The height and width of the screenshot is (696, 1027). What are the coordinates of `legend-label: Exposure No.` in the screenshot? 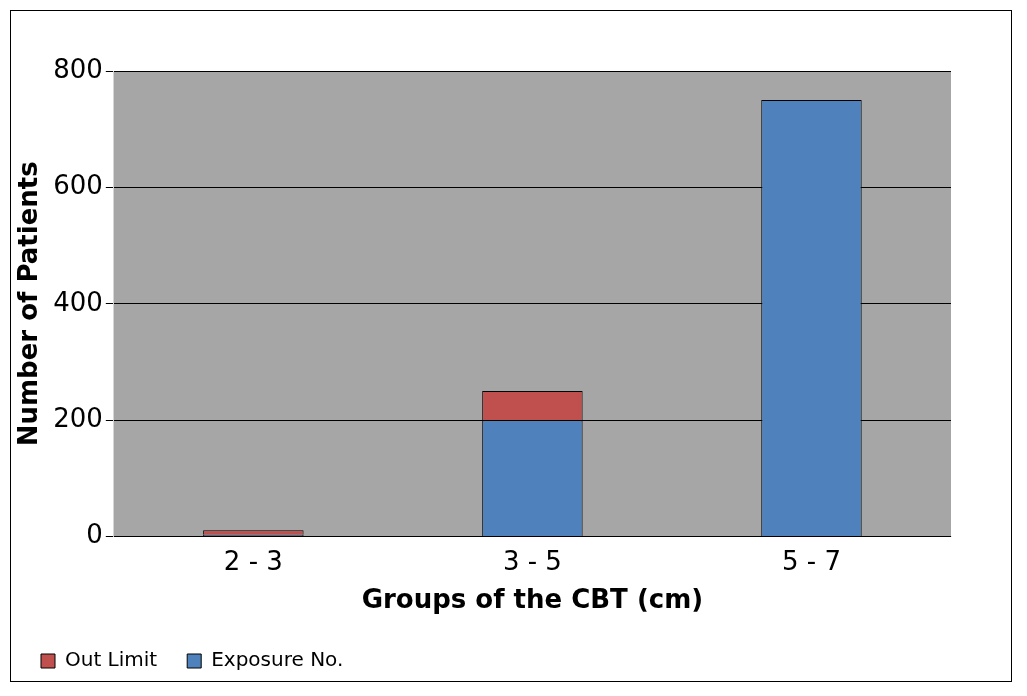 It's located at (277, 659).